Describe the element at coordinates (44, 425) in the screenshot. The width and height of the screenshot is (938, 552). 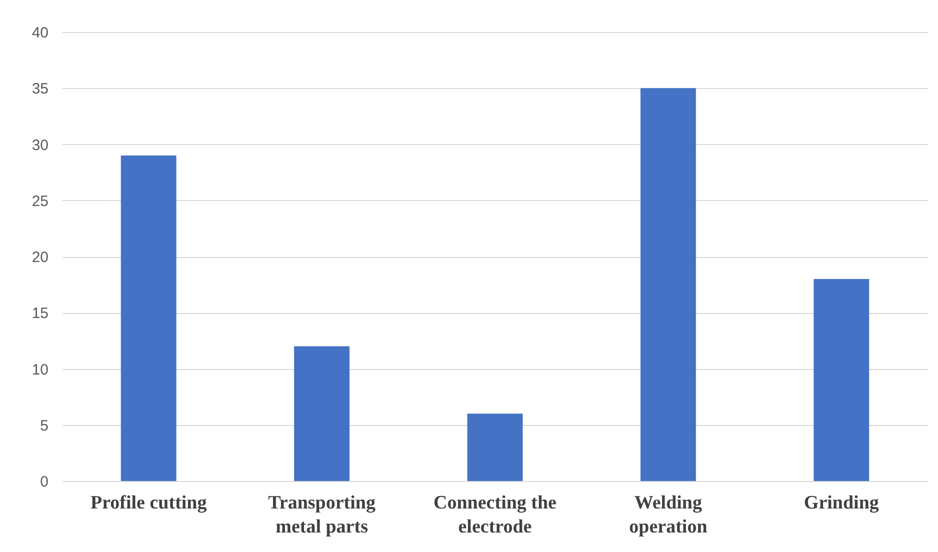
I see `y-tick-label: 5` at that location.